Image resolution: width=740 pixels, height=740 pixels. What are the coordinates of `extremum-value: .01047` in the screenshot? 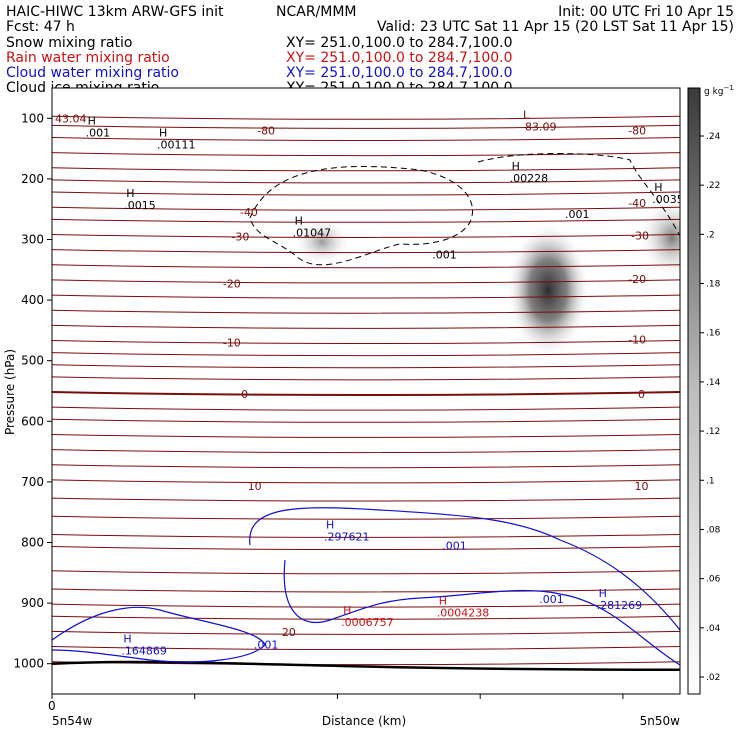 It's located at (312, 232).